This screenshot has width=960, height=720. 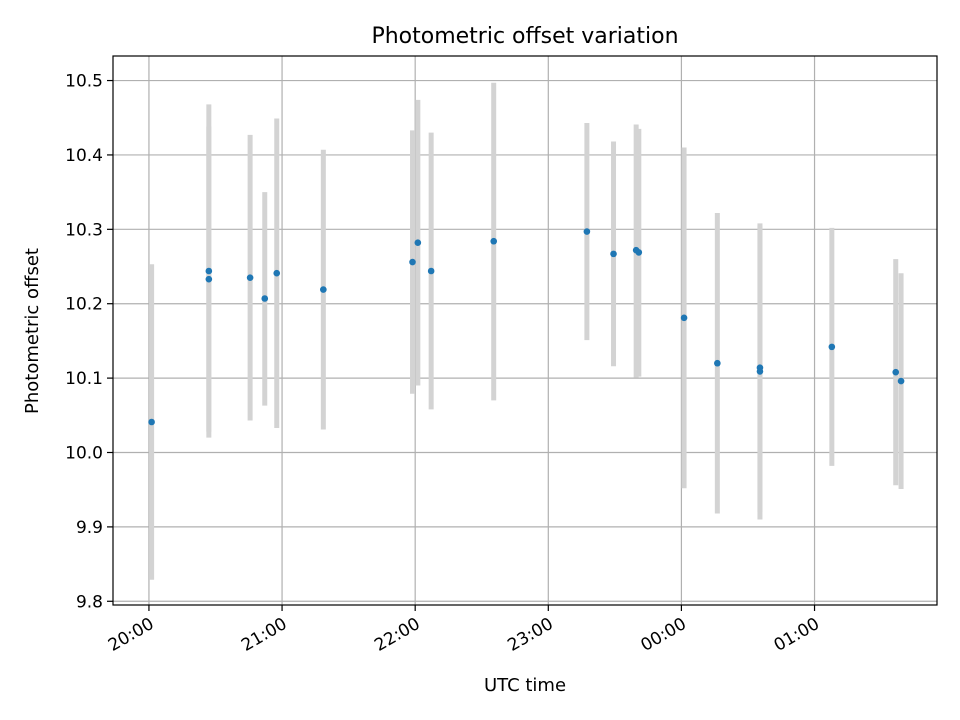 I want to click on y-tick-label: 10.0, so click(x=84, y=454).